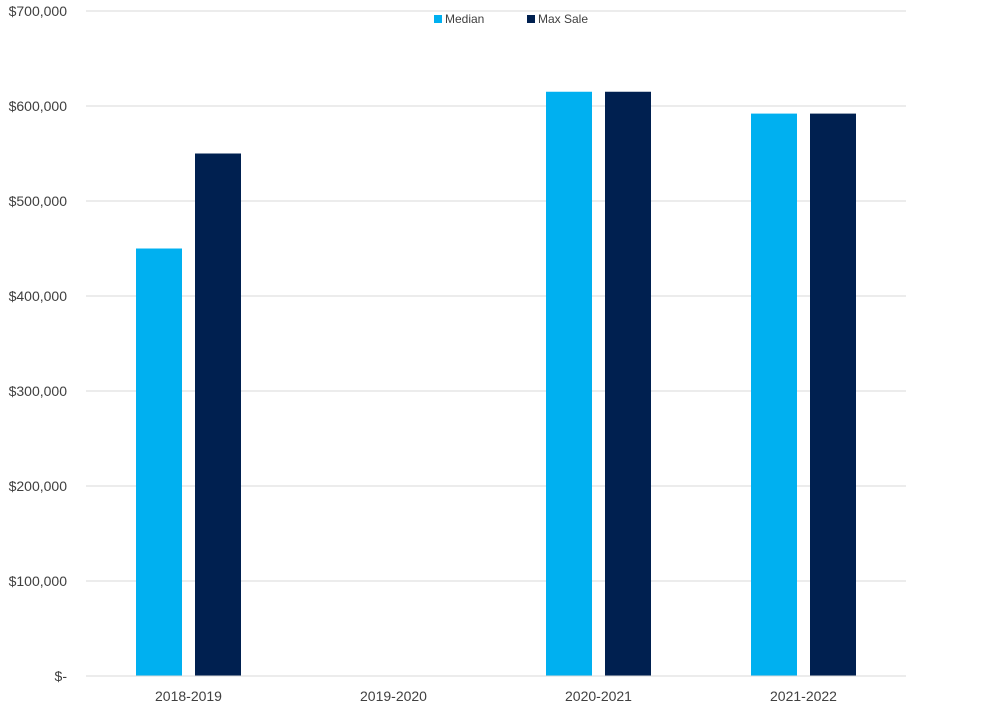 This screenshot has height=706, width=993. What do you see at coordinates (511, 19) in the screenshot?
I see `legend: Median Max Sale` at bounding box center [511, 19].